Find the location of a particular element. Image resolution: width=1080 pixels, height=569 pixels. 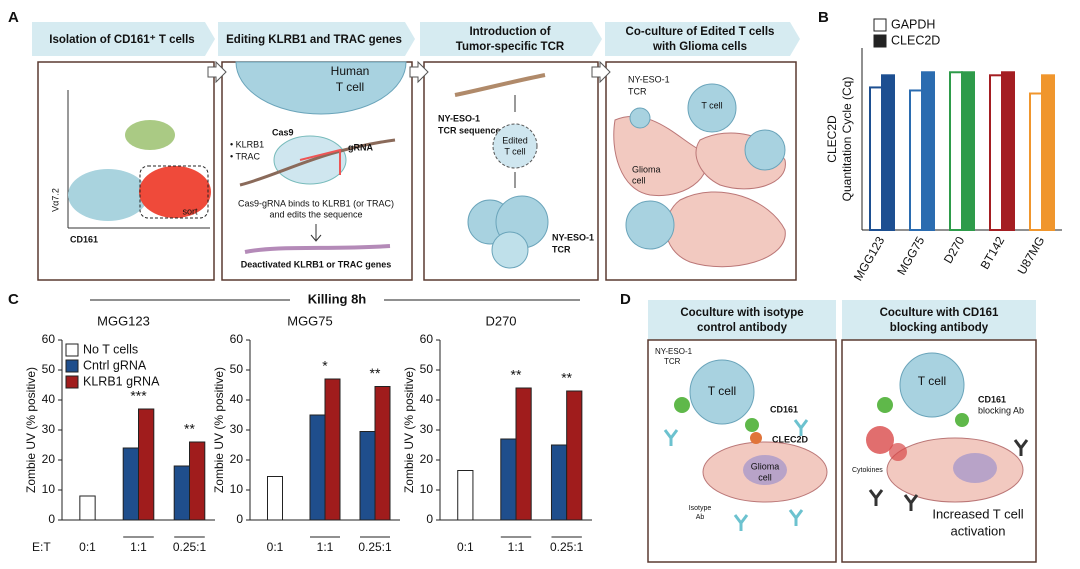

header is located at coordinates (742, 320).